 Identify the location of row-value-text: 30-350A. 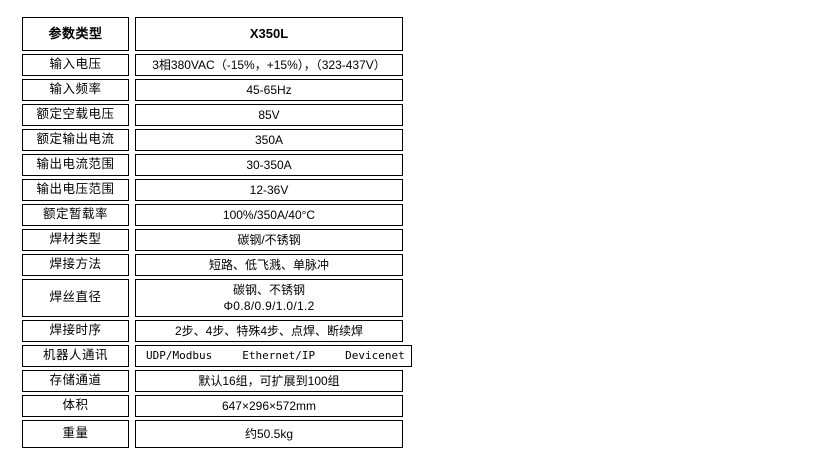
(269, 164).